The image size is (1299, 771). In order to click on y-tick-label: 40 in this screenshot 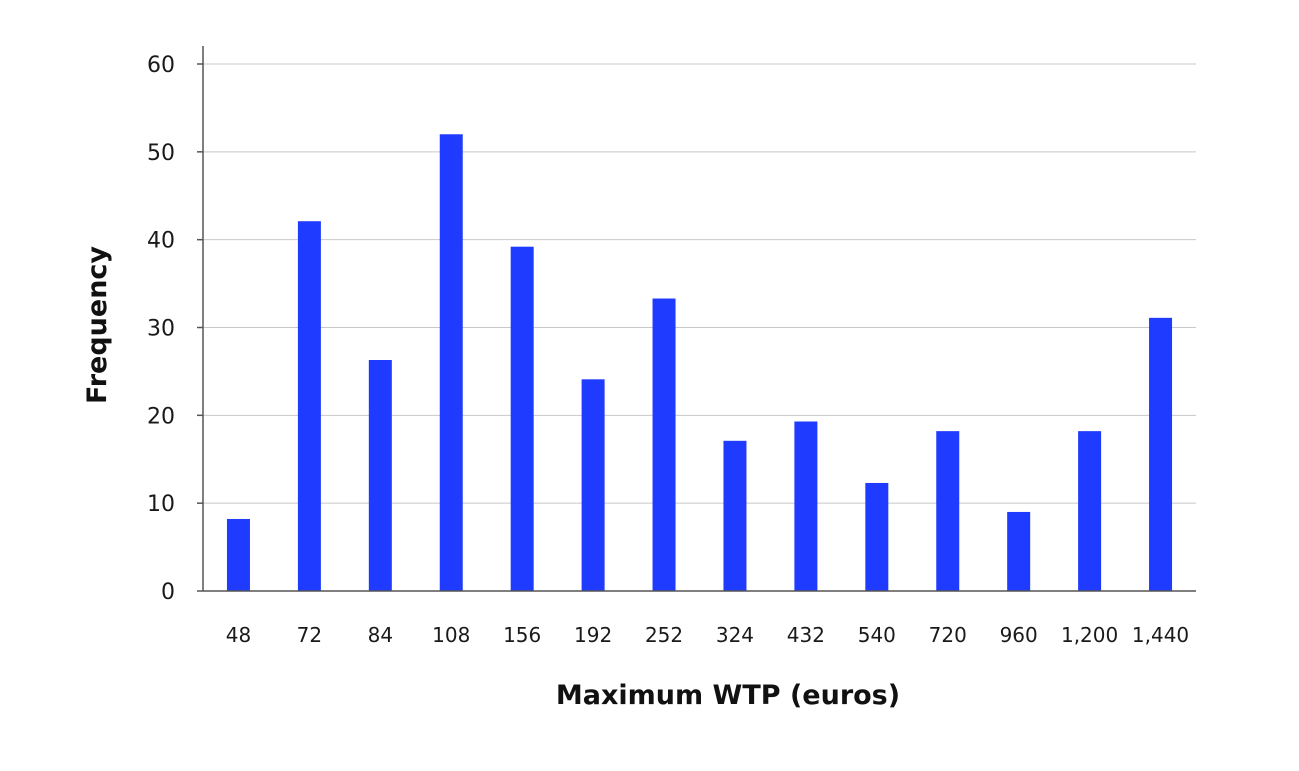, I will do `click(161, 241)`.